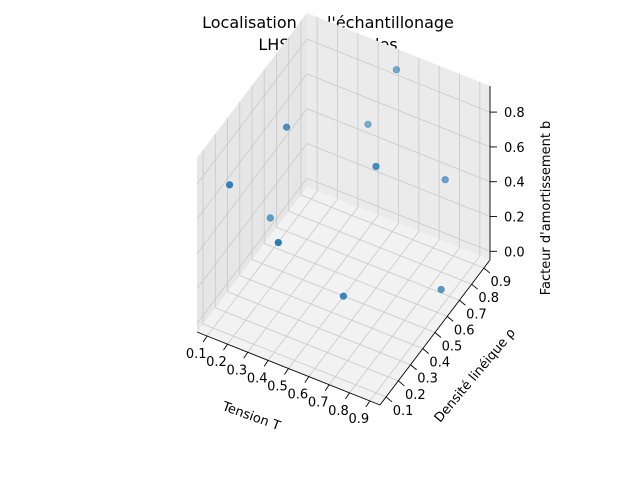 The height and width of the screenshot is (480, 640). What do you see at coordinates (196, 354) in the screenshot?
I see `x-tick-label: 0.1` at bounding box center [196, 354].